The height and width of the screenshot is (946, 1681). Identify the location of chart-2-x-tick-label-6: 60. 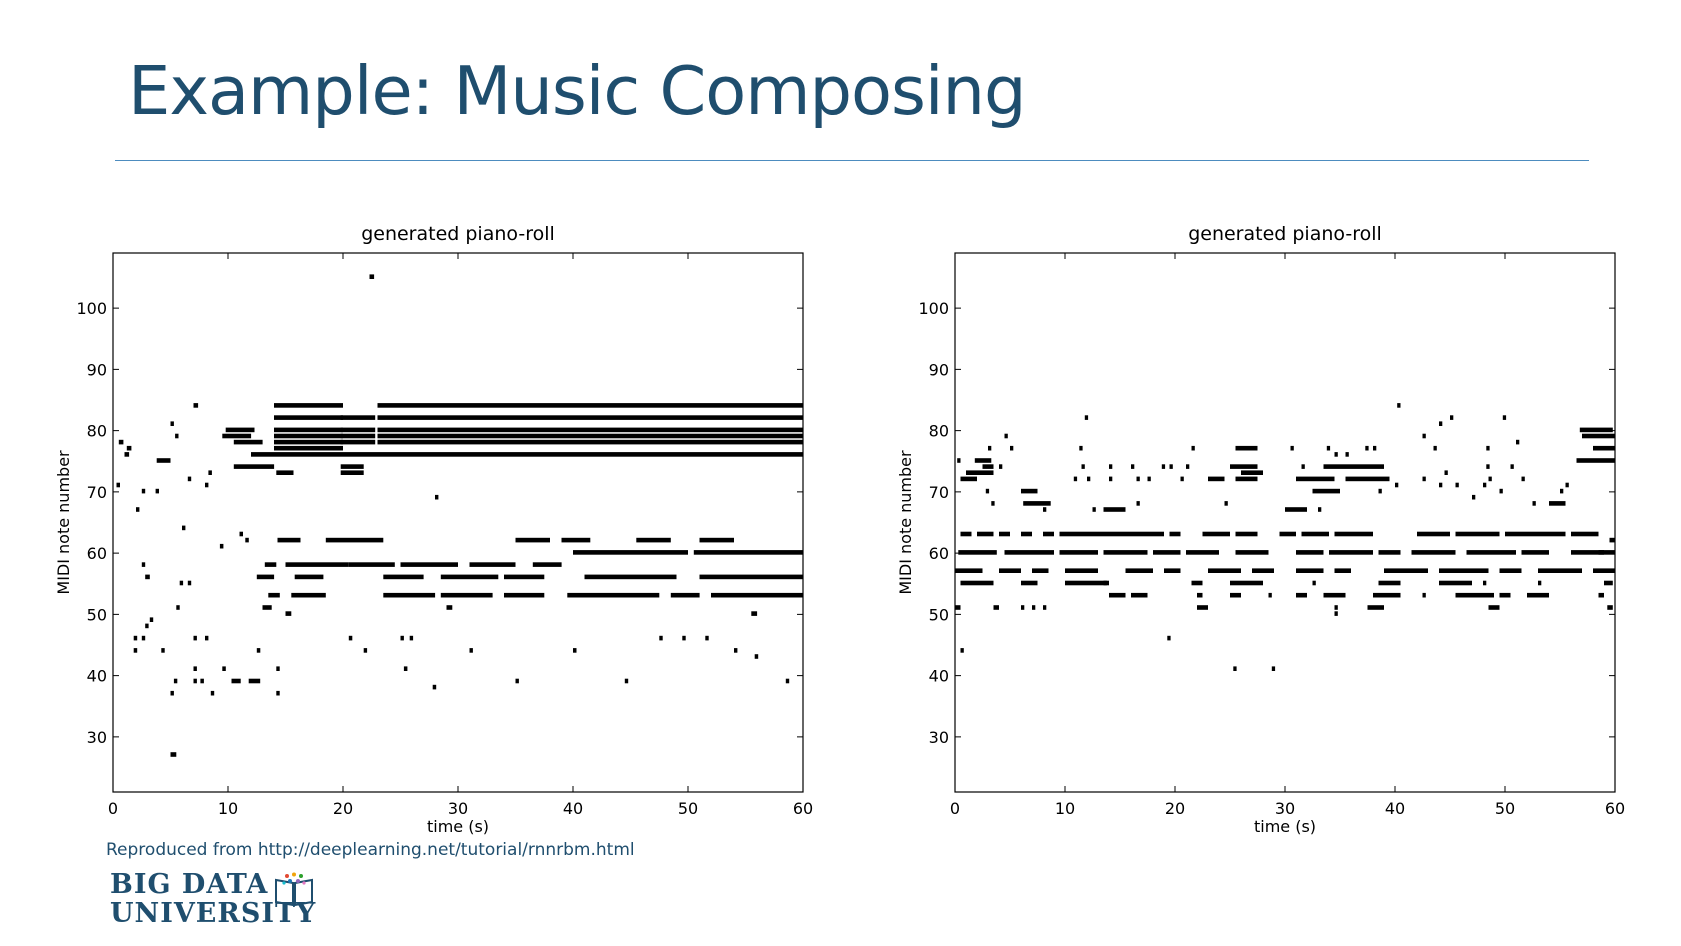
(1615, 808).